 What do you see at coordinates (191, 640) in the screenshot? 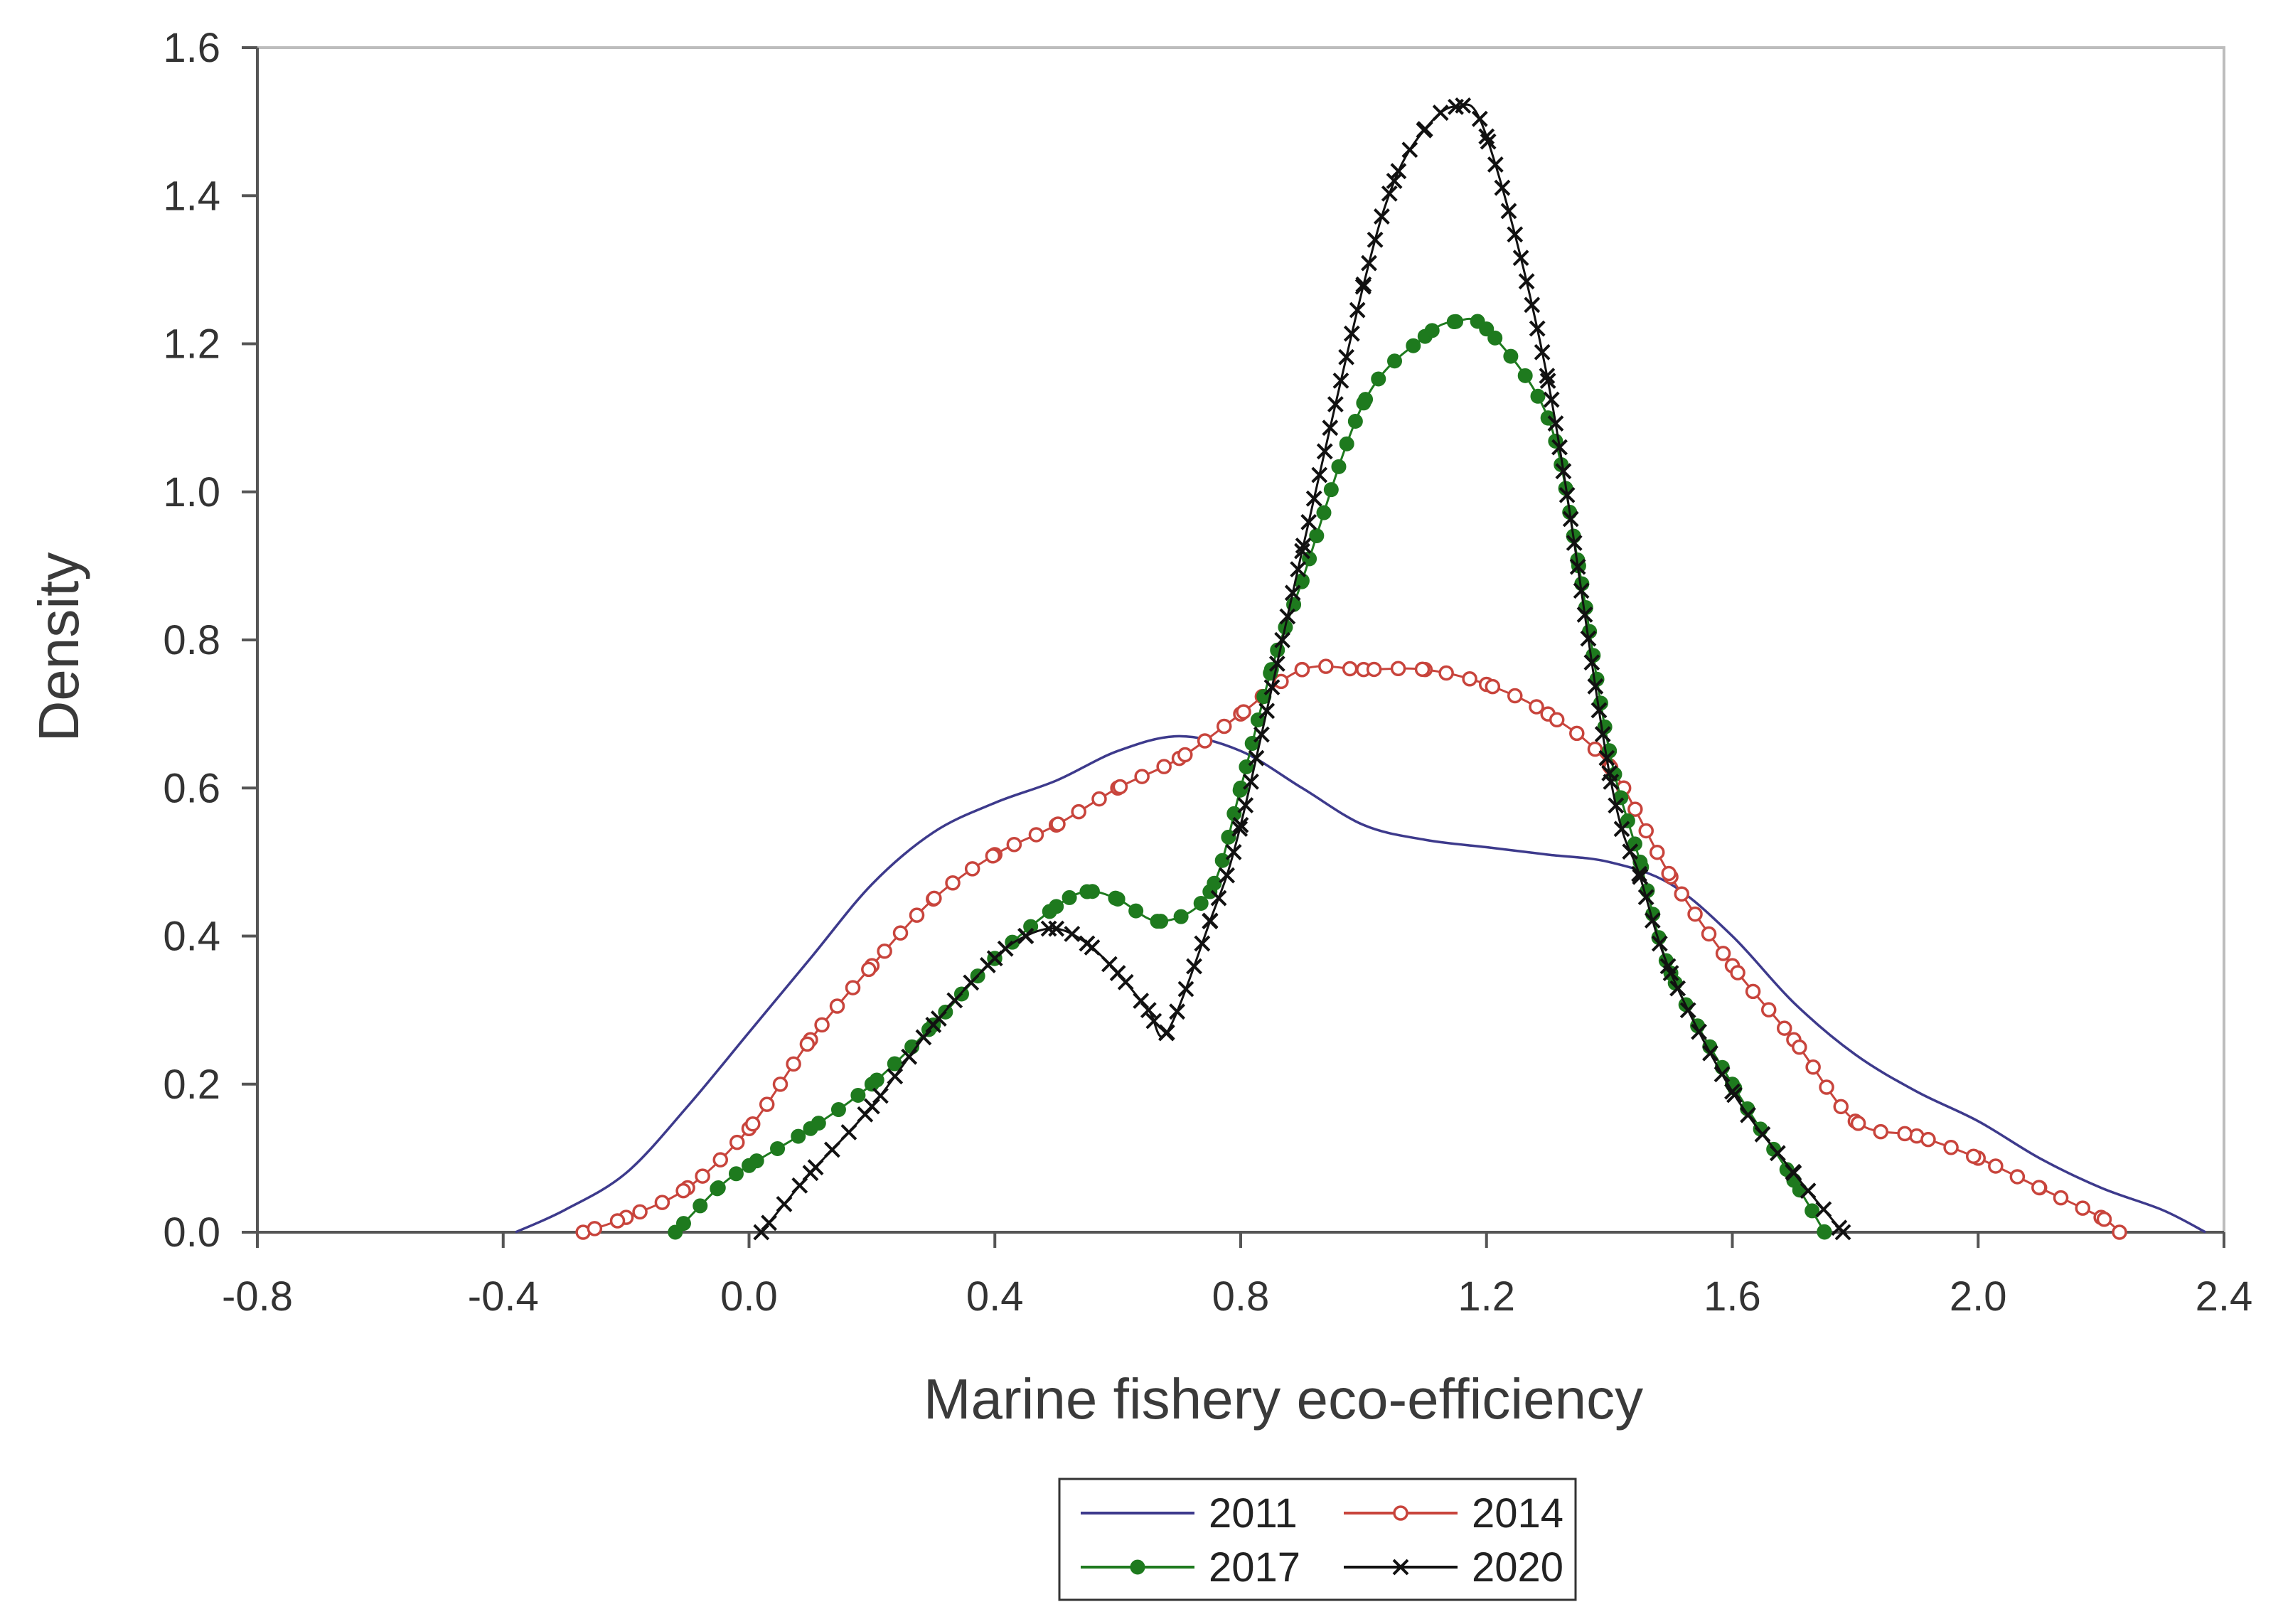
I see `y-tick-label: 0.8` at bounding box center [191, 640].